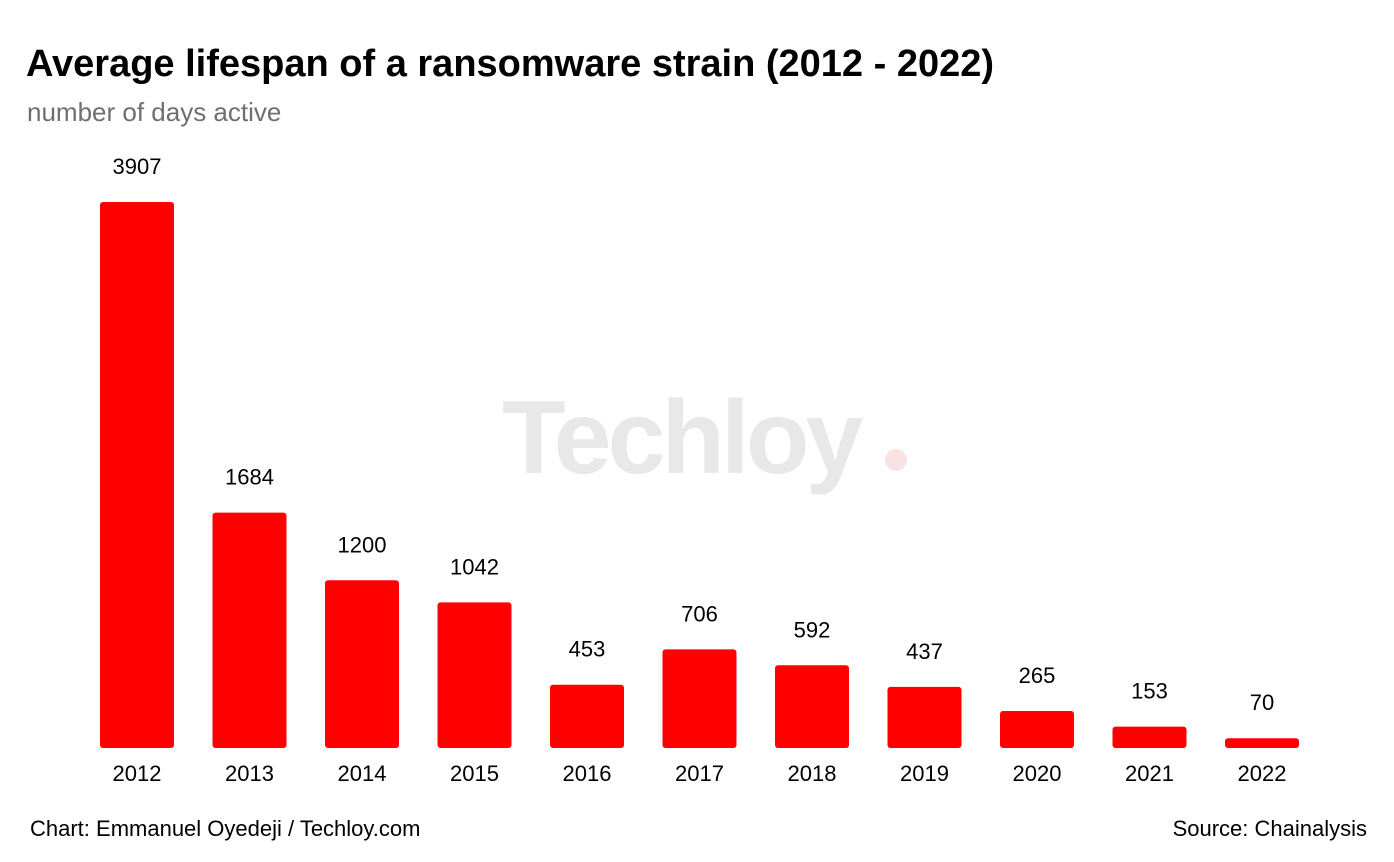 The image size is (1394, 862). What do you see at coordinates (249, 630) in the screenshot?
I see `bar-2013` at bounding box center [249, 630].